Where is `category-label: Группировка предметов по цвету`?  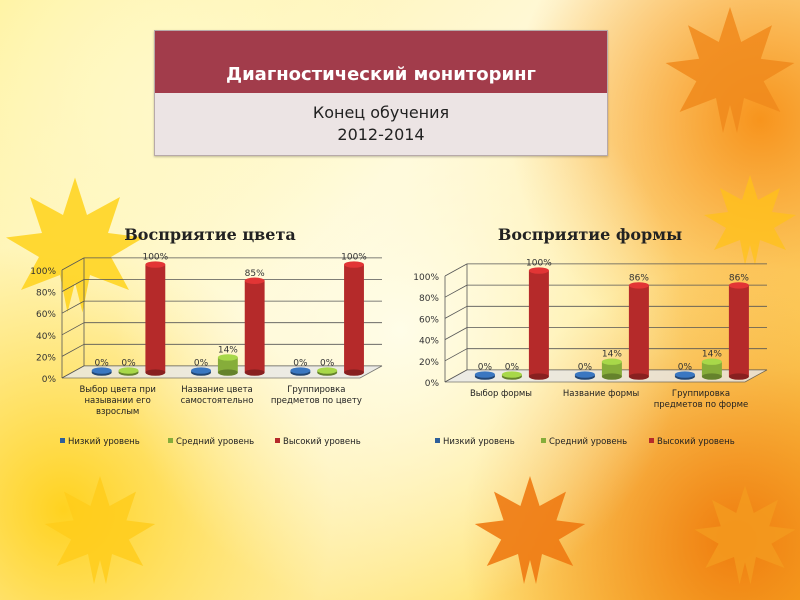
category-label: Группировка предметов по цвету is located at coordinates (316, 395).